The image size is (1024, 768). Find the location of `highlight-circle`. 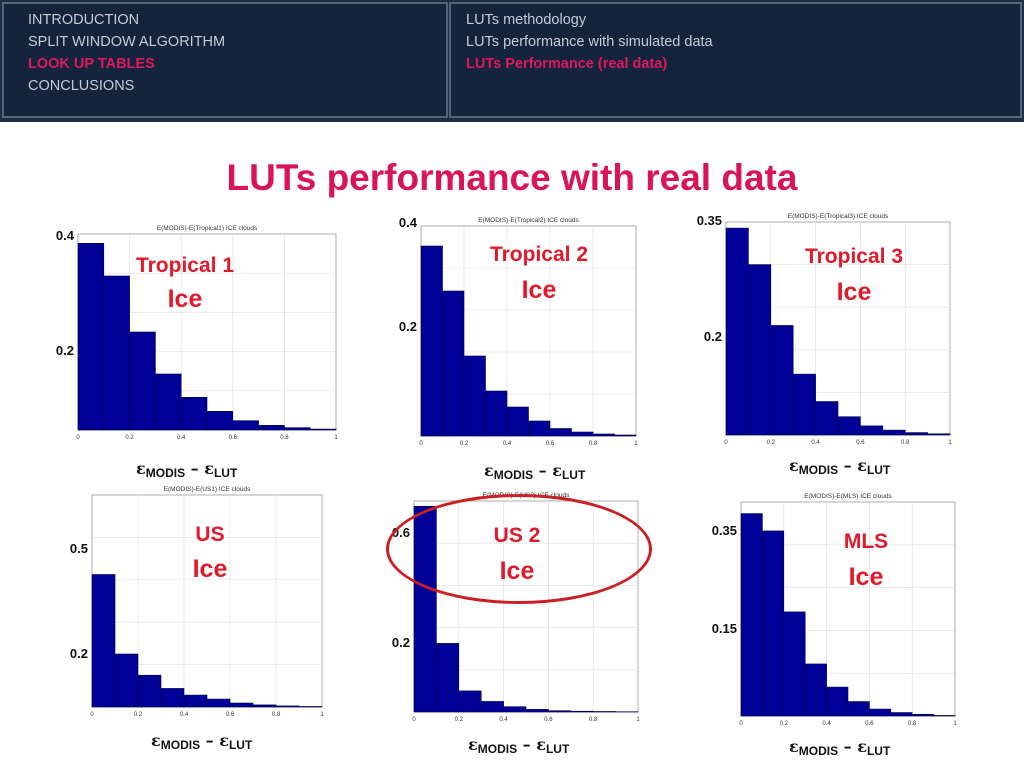

highlight-circle is located at coordinates (519, 549).